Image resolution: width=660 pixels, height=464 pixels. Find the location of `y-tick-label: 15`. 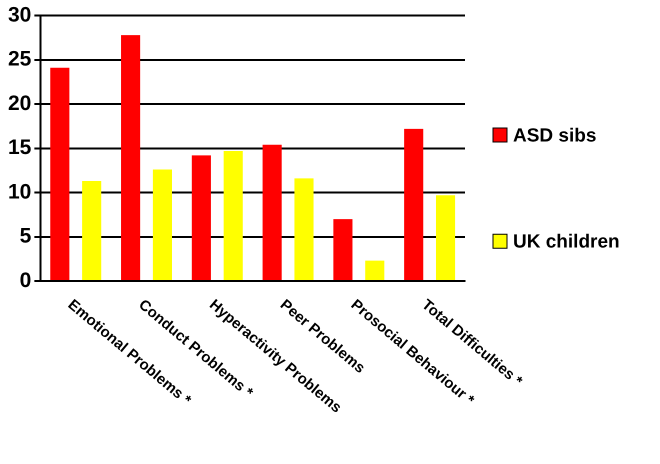

y-tick-label: 15 is located at coordinates (20, 148).